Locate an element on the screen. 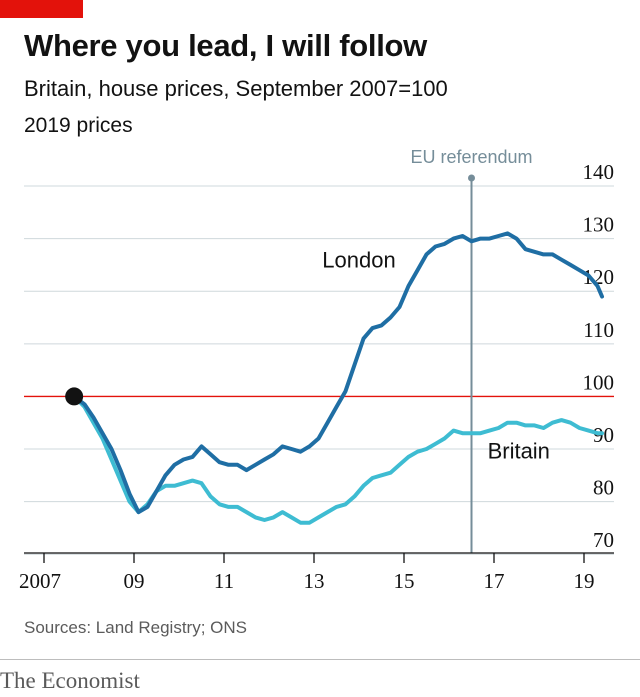  x-tick-label-2017: 17 is located at coordinates (494, 581).